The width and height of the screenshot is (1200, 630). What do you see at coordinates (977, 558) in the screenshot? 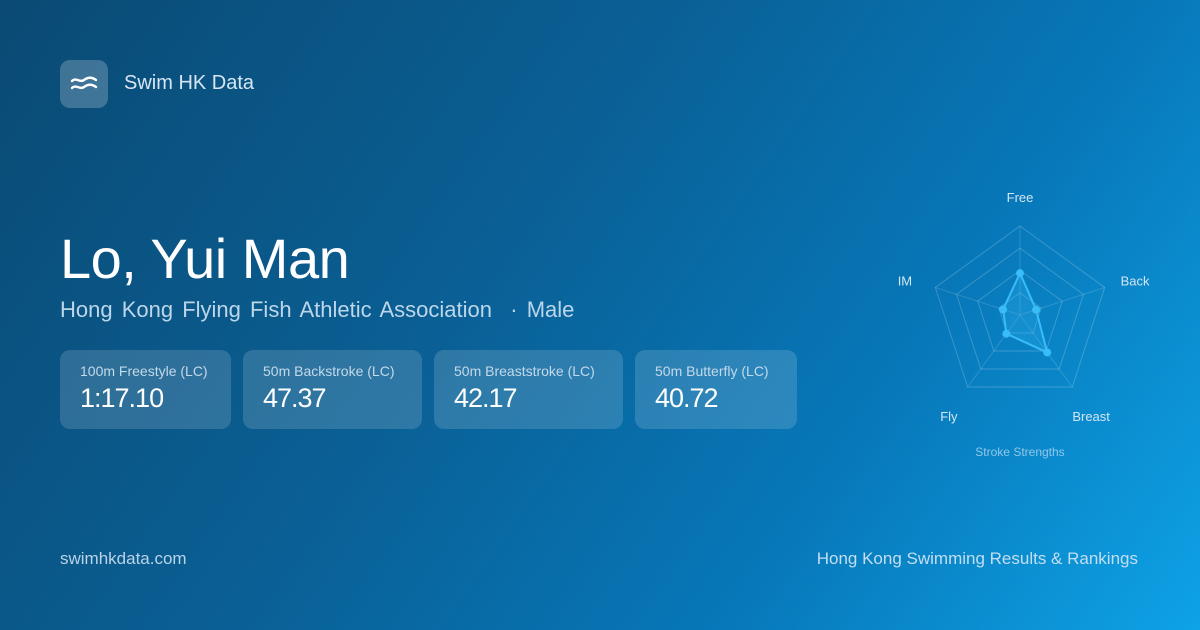
I see `tagline: Hong Kong Swimming Results & Rankings` at bounding box center [977, 558].